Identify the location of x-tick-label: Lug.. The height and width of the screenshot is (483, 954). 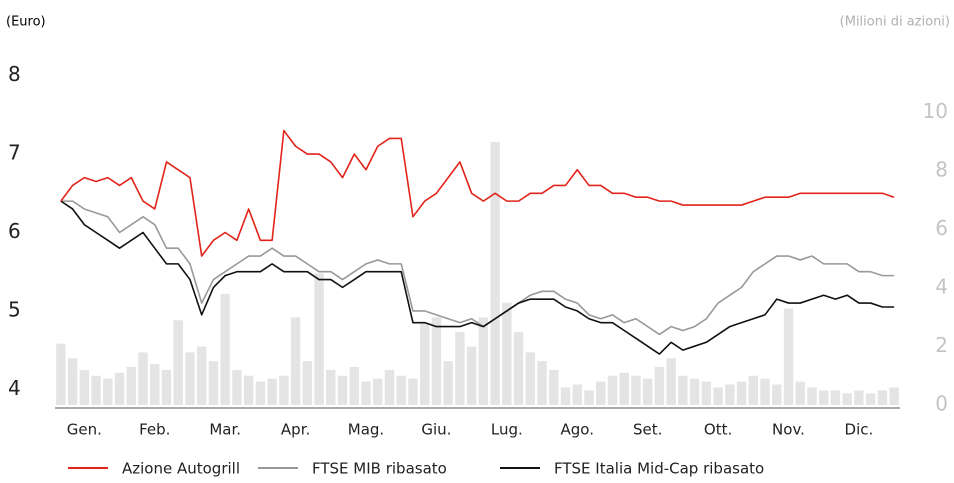
(507, 430).